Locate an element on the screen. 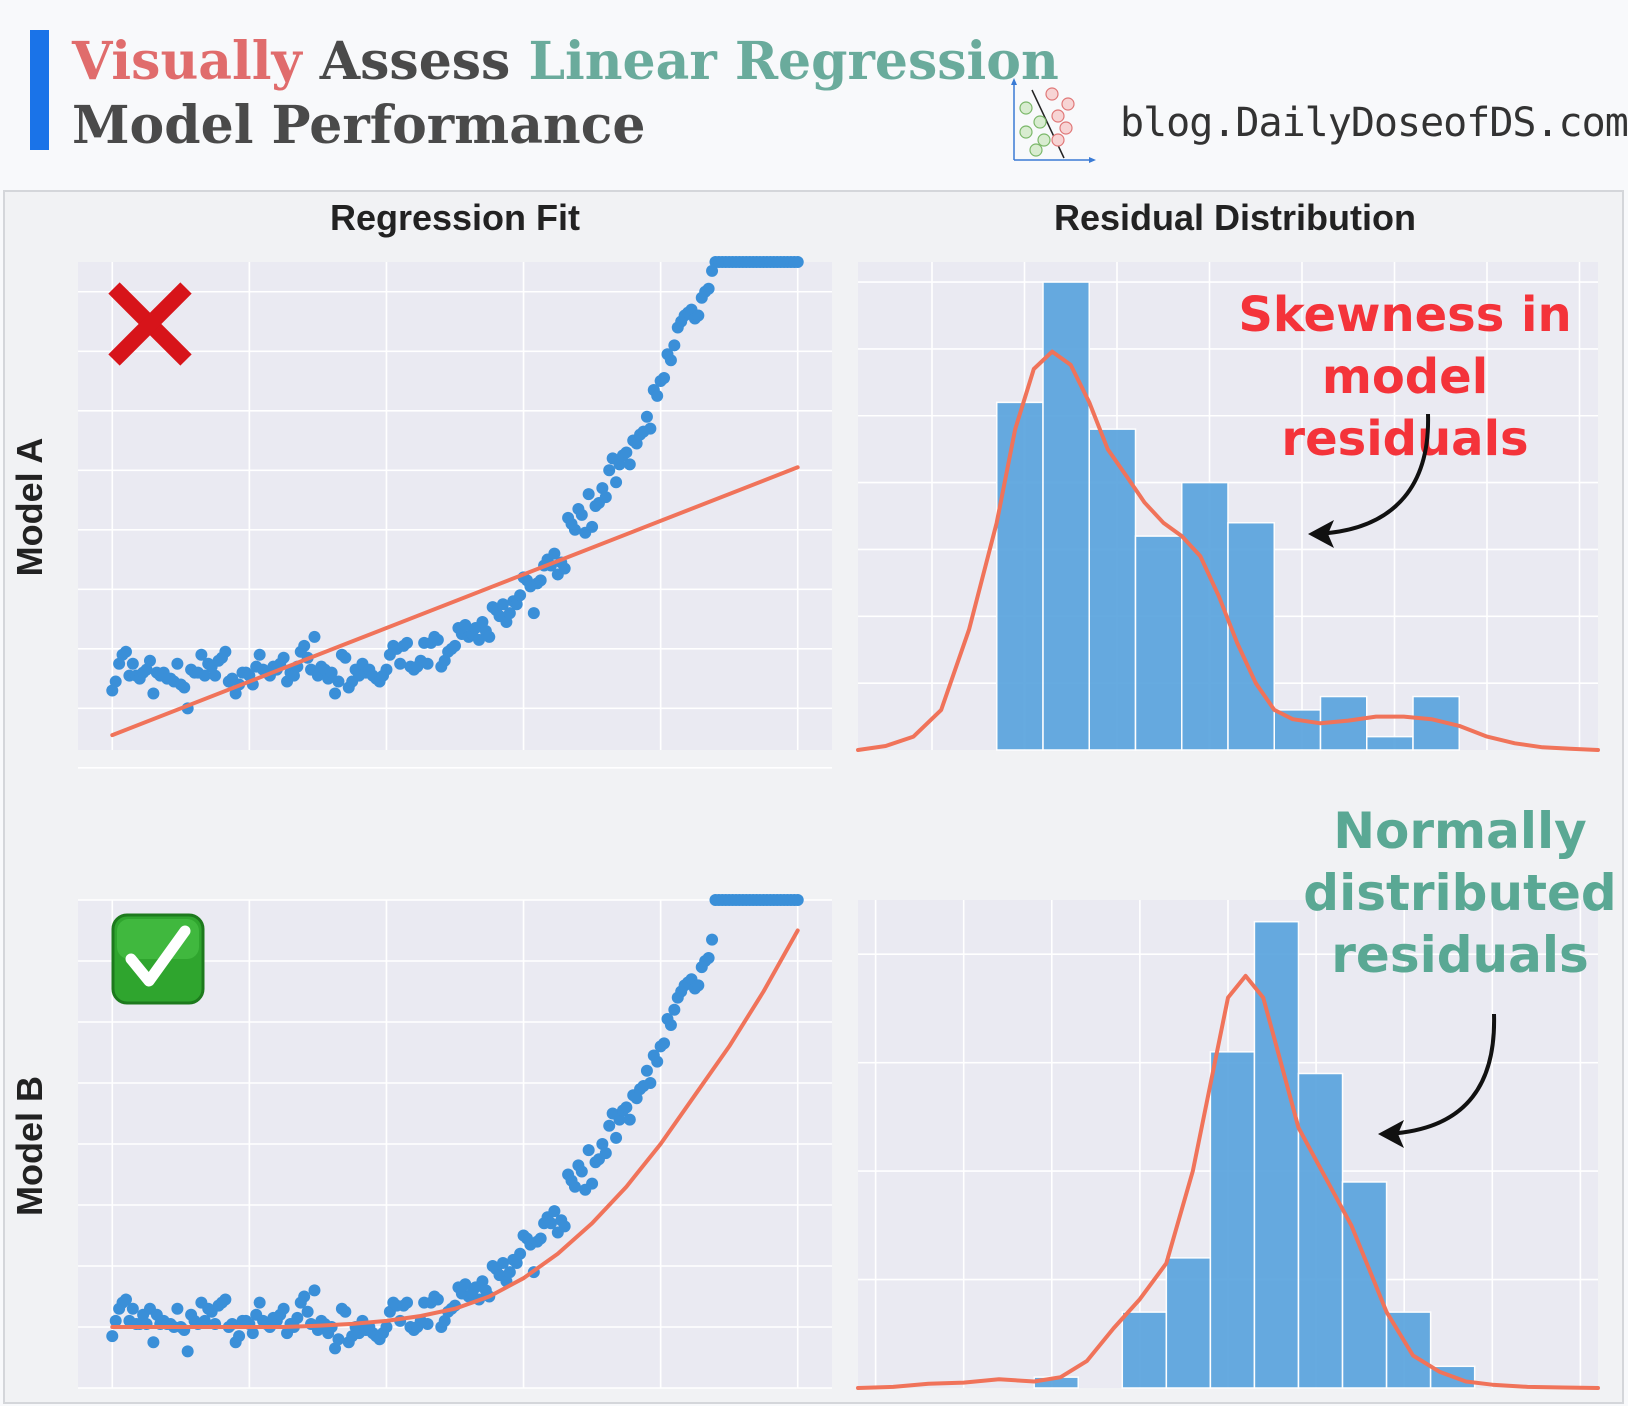 The width and height of the screenshot is (1628, 1406). green-check-icon is located at coordinates (158, 959).